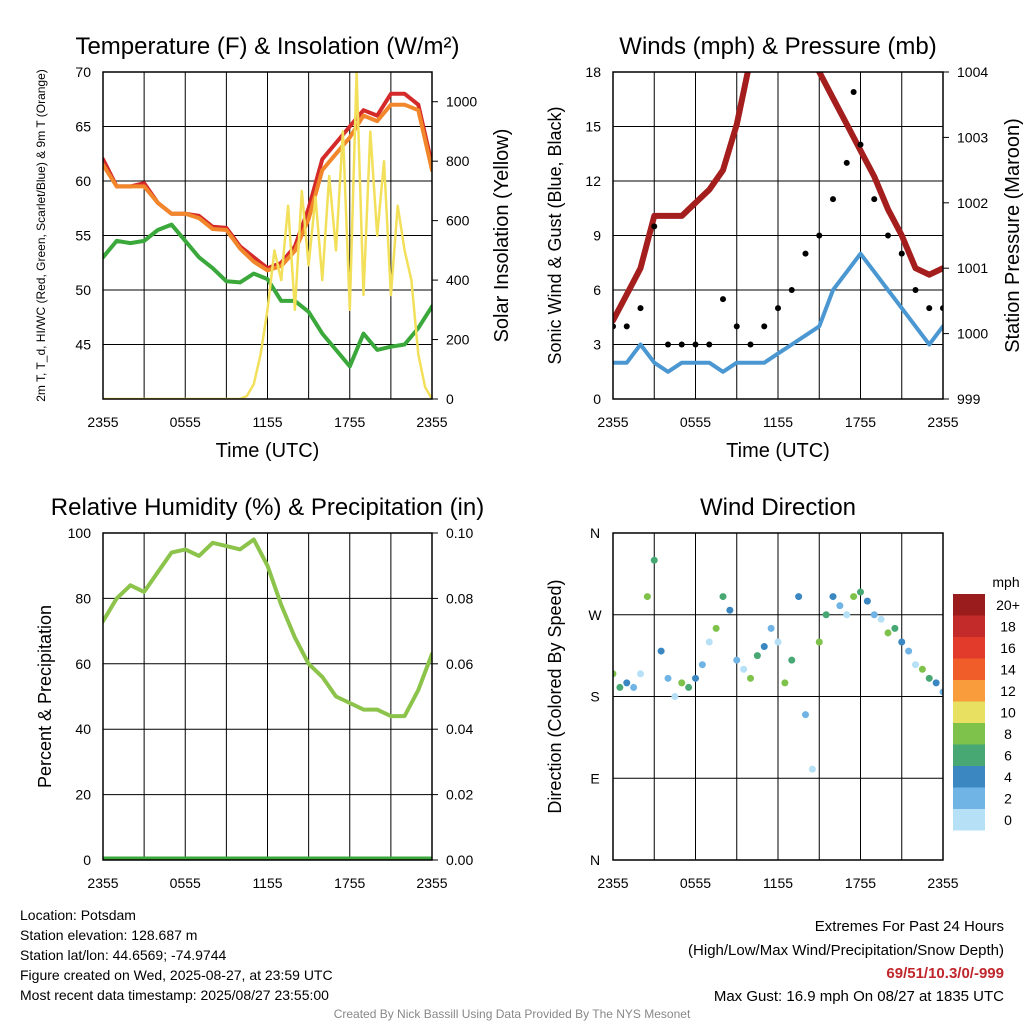  Describe the element at coordinates (778, 507) in the screenshot. I see `chart-title-3: Wind Direction` at that location.